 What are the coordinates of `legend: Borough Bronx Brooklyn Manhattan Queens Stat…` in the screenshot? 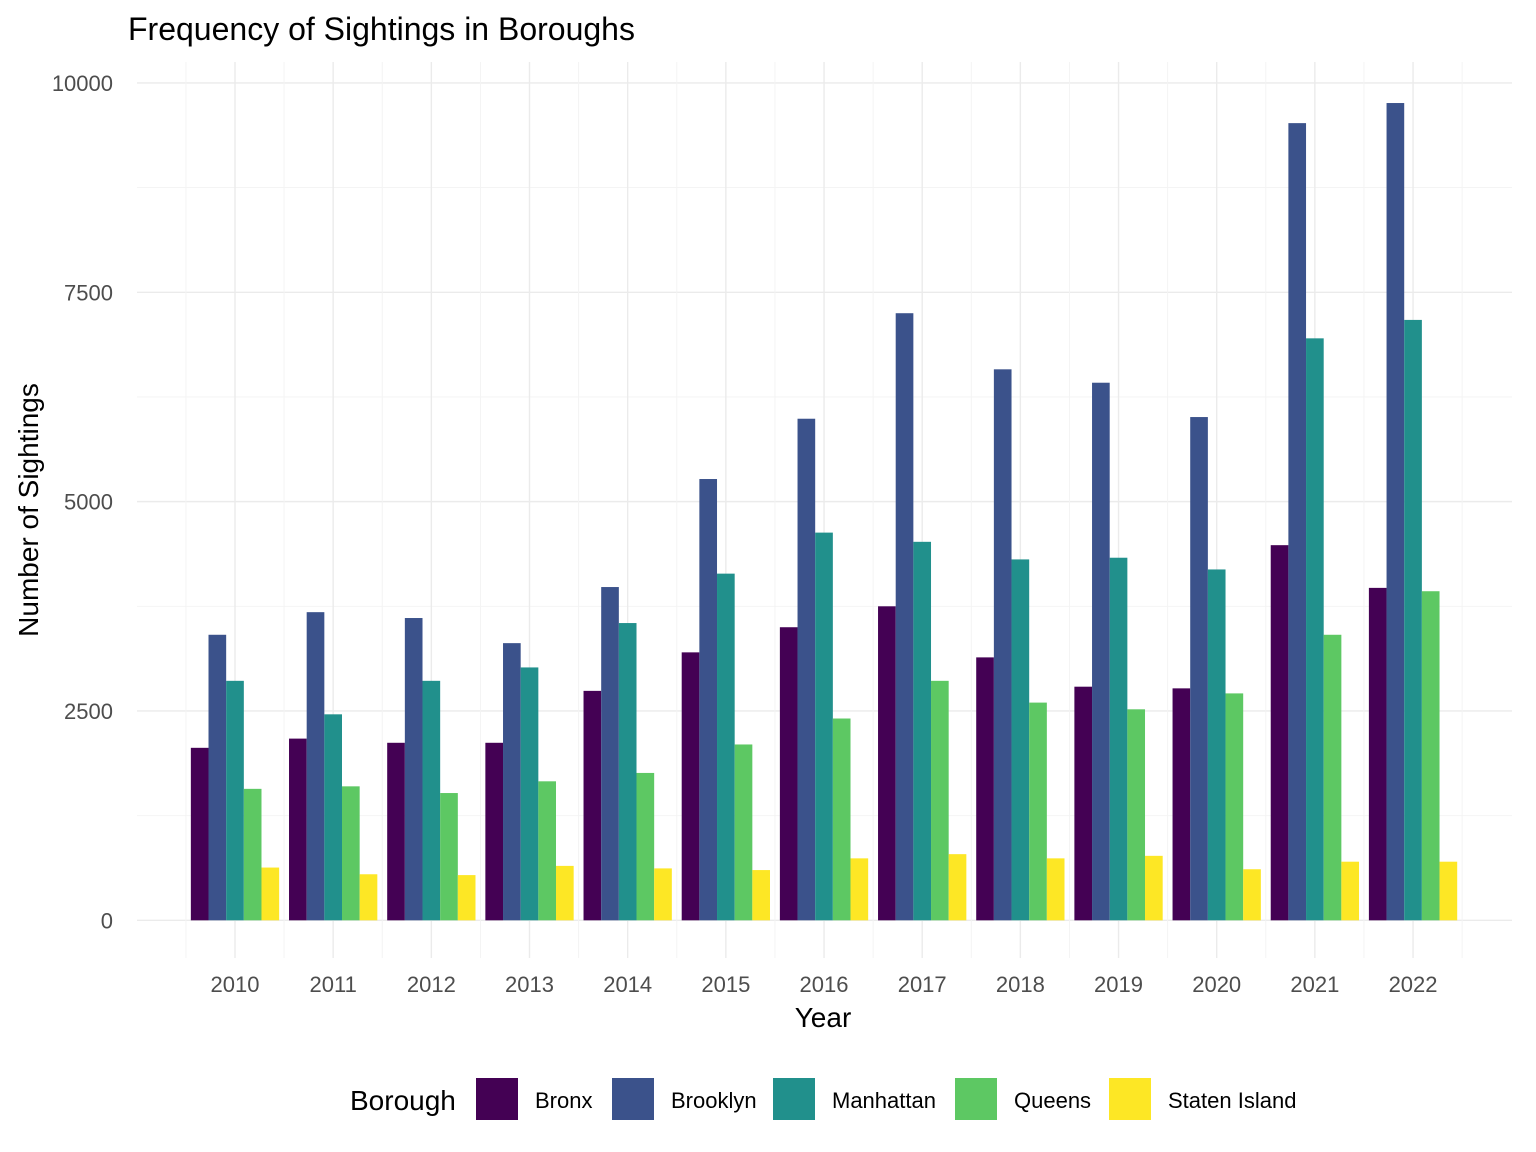 It's located at (823, 1099).